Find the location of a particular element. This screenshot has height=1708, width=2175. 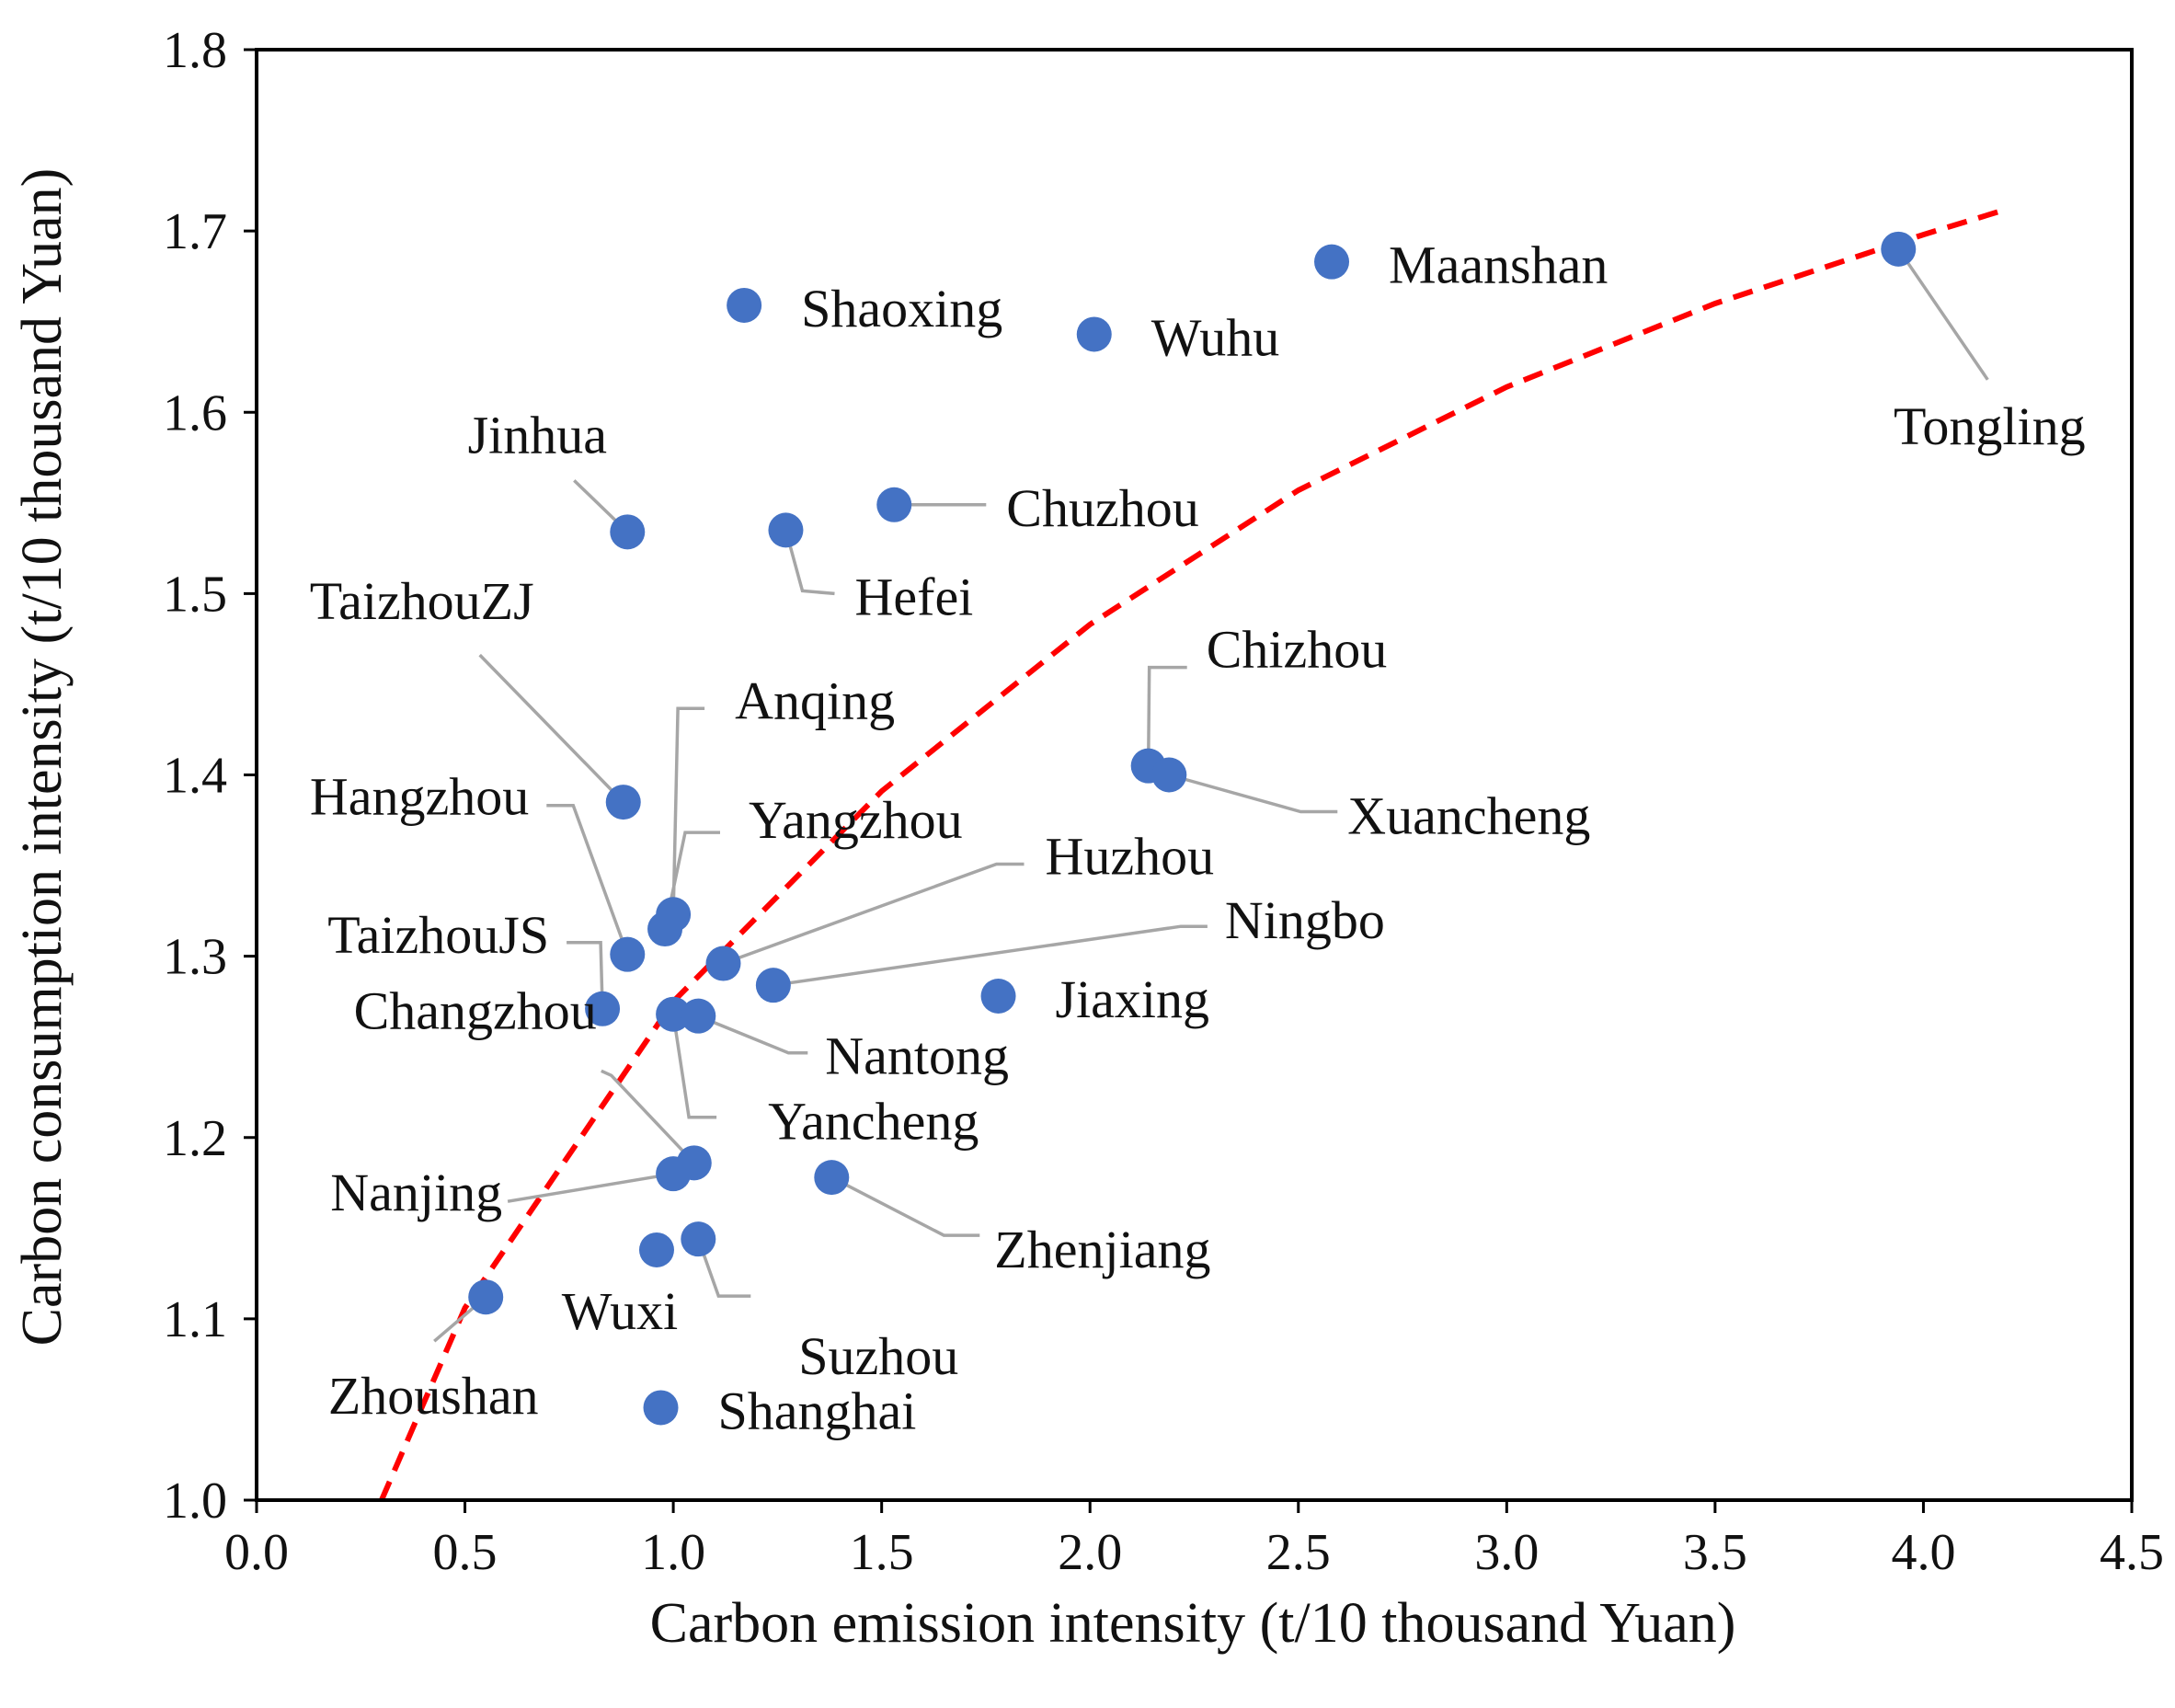

point-label-jinhua: Jinhua is located at coordinates (537, 434).